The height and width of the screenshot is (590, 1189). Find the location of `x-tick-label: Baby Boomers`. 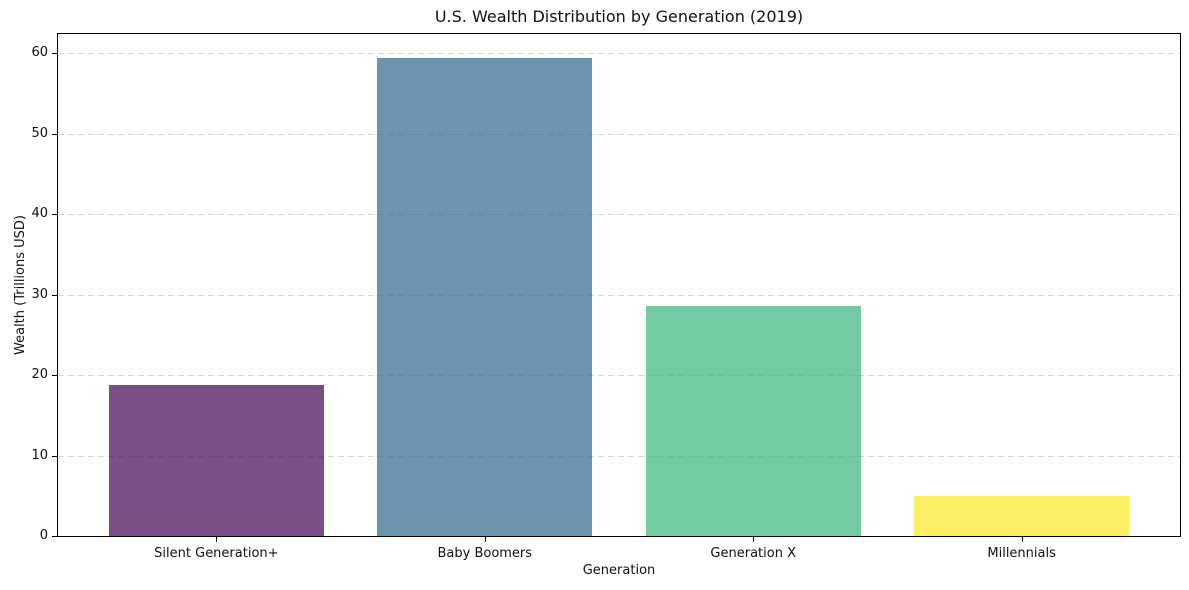

x-tick-label: Baby Boomers is located at coordinates (485, 553).